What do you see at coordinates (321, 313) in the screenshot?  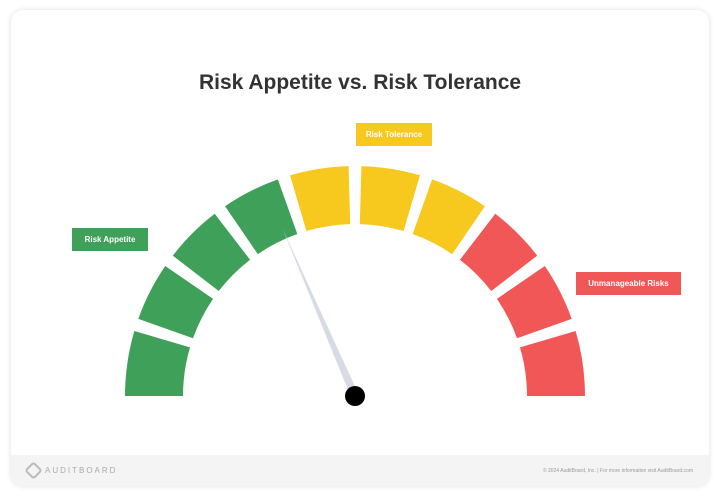 I see `gauge-needle` at bounding box center [321, 313].